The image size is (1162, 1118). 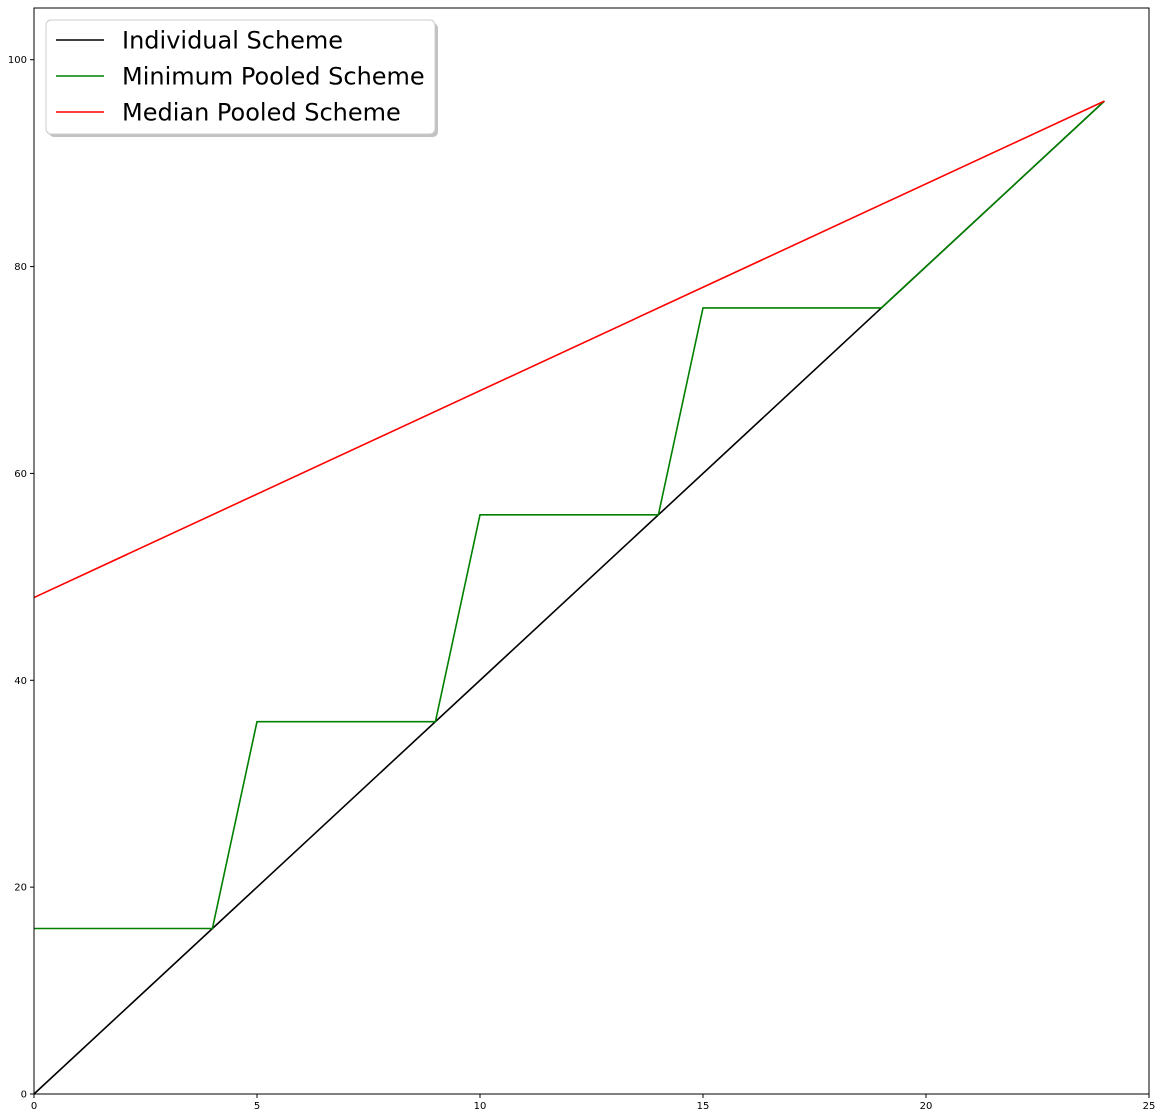 I want to click on x-tick-label: 5, so click(x=257, y=1106).